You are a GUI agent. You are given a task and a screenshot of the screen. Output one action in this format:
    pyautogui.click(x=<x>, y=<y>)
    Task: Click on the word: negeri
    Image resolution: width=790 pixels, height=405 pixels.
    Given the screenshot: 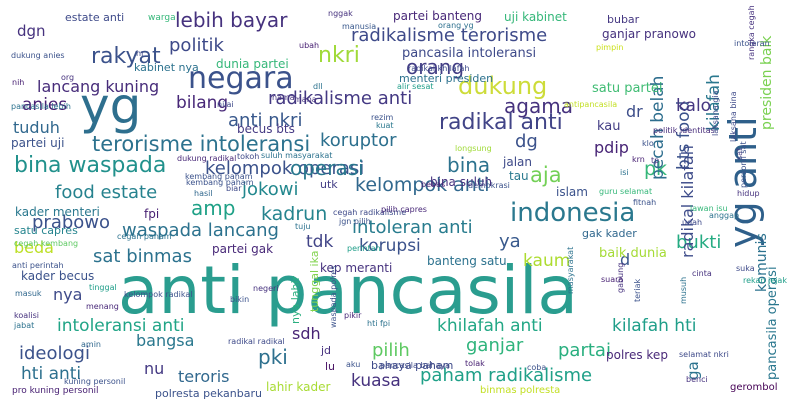 What is the action you would take?
    pyautogui.click(x=266, y=288)
    